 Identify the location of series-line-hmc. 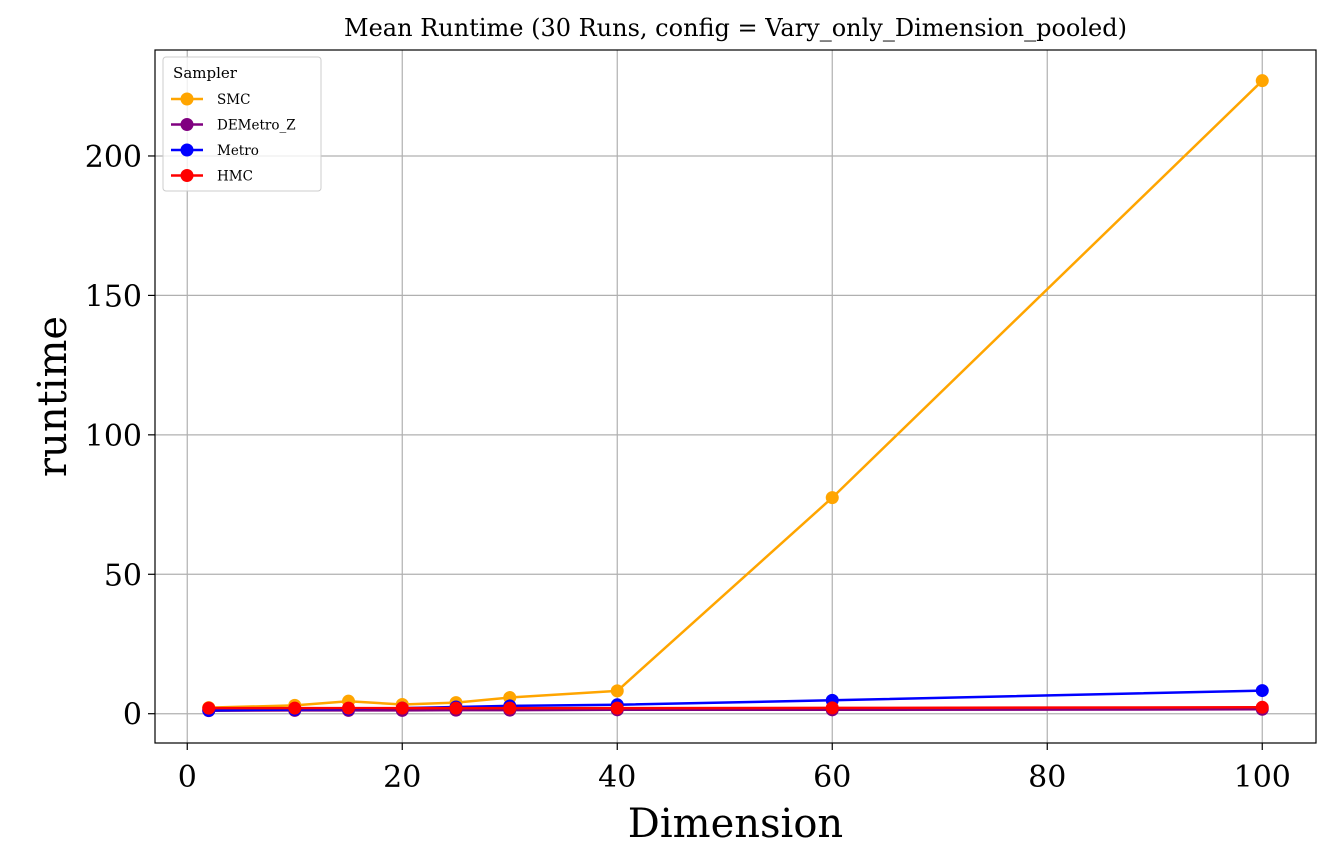
(735, 708).